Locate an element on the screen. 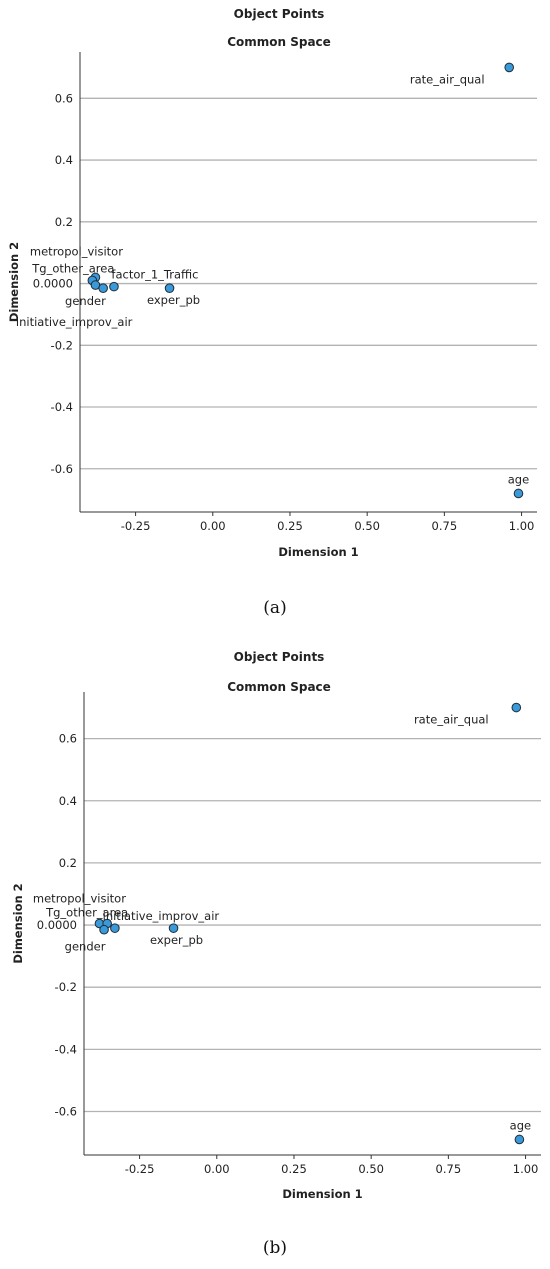  point-label: factor_1_Traffic is located at coordinates (154, 275).